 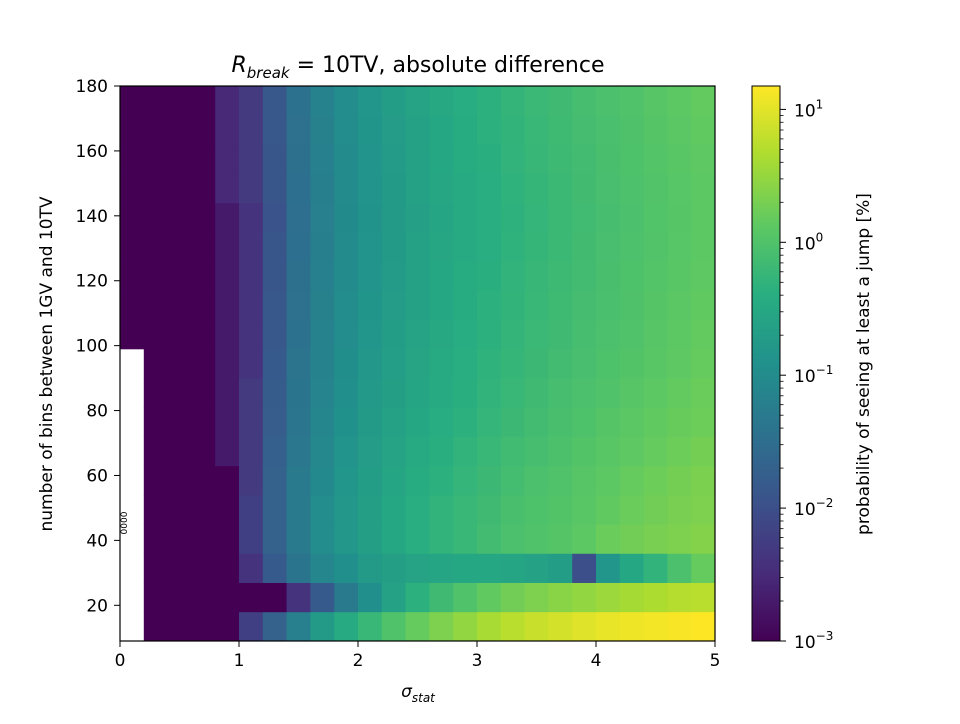 I want to click on y-axis-label: number of bins between 1GV and 10TV, so click(x=47, y=363).